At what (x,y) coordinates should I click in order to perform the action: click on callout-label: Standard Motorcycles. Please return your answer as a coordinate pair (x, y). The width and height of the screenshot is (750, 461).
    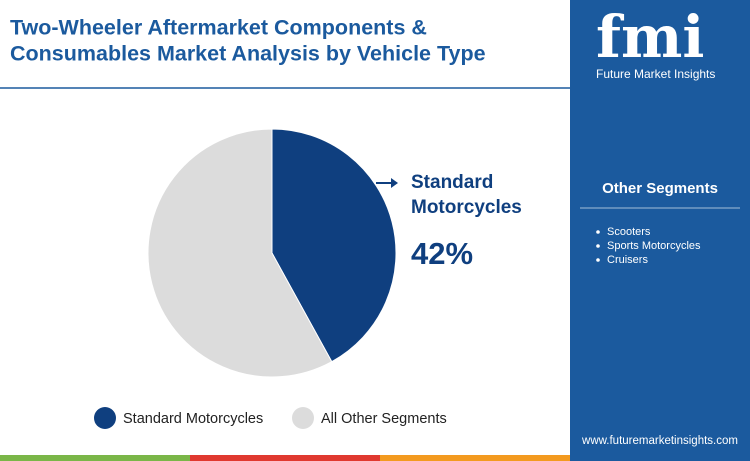
    Looking at the image, I should click on (466, 195).